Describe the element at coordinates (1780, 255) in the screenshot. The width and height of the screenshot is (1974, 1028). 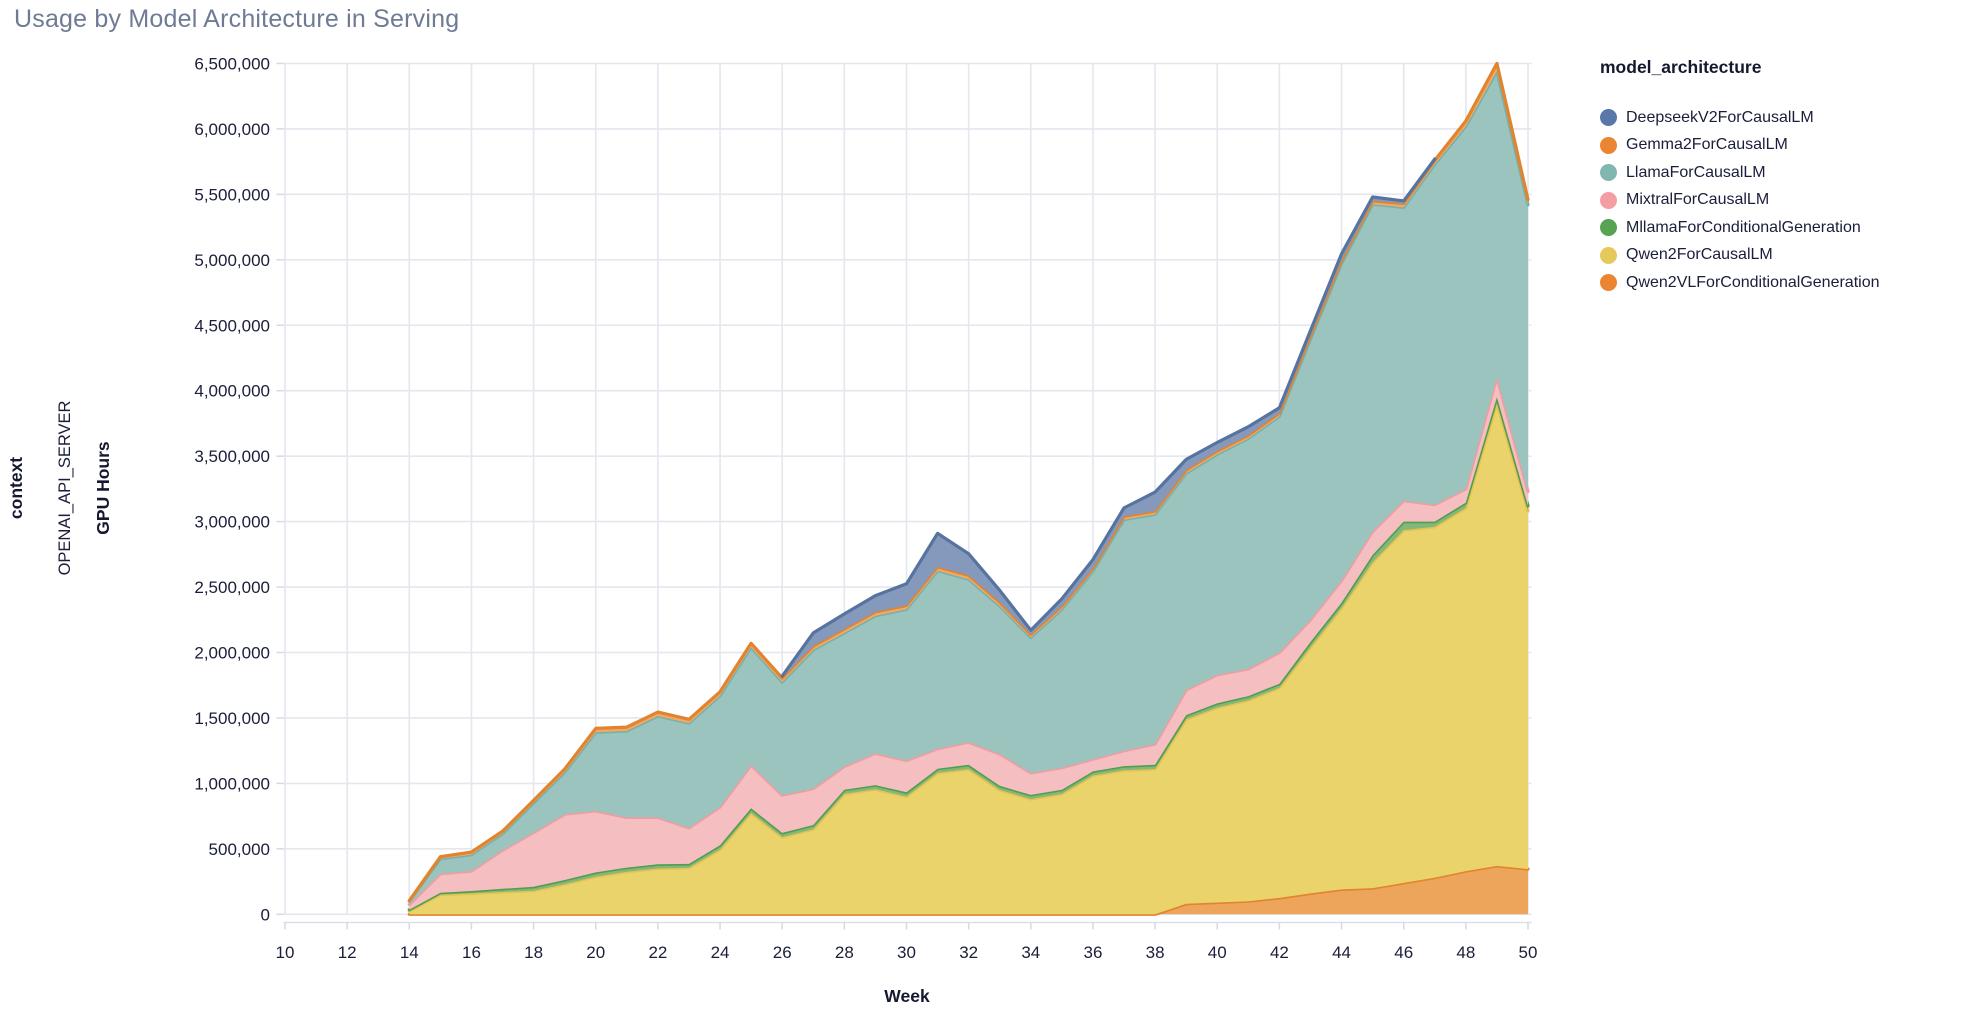
I see `legend-item: Qwen2ForCausalLM` at that location.